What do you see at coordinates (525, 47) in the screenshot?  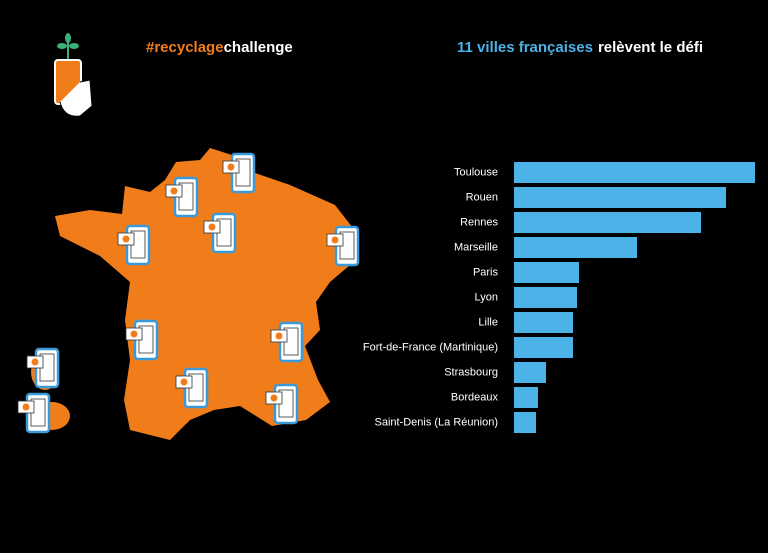 I see `headline-part: 11 villes françaises` at bounding box center [525, 47].